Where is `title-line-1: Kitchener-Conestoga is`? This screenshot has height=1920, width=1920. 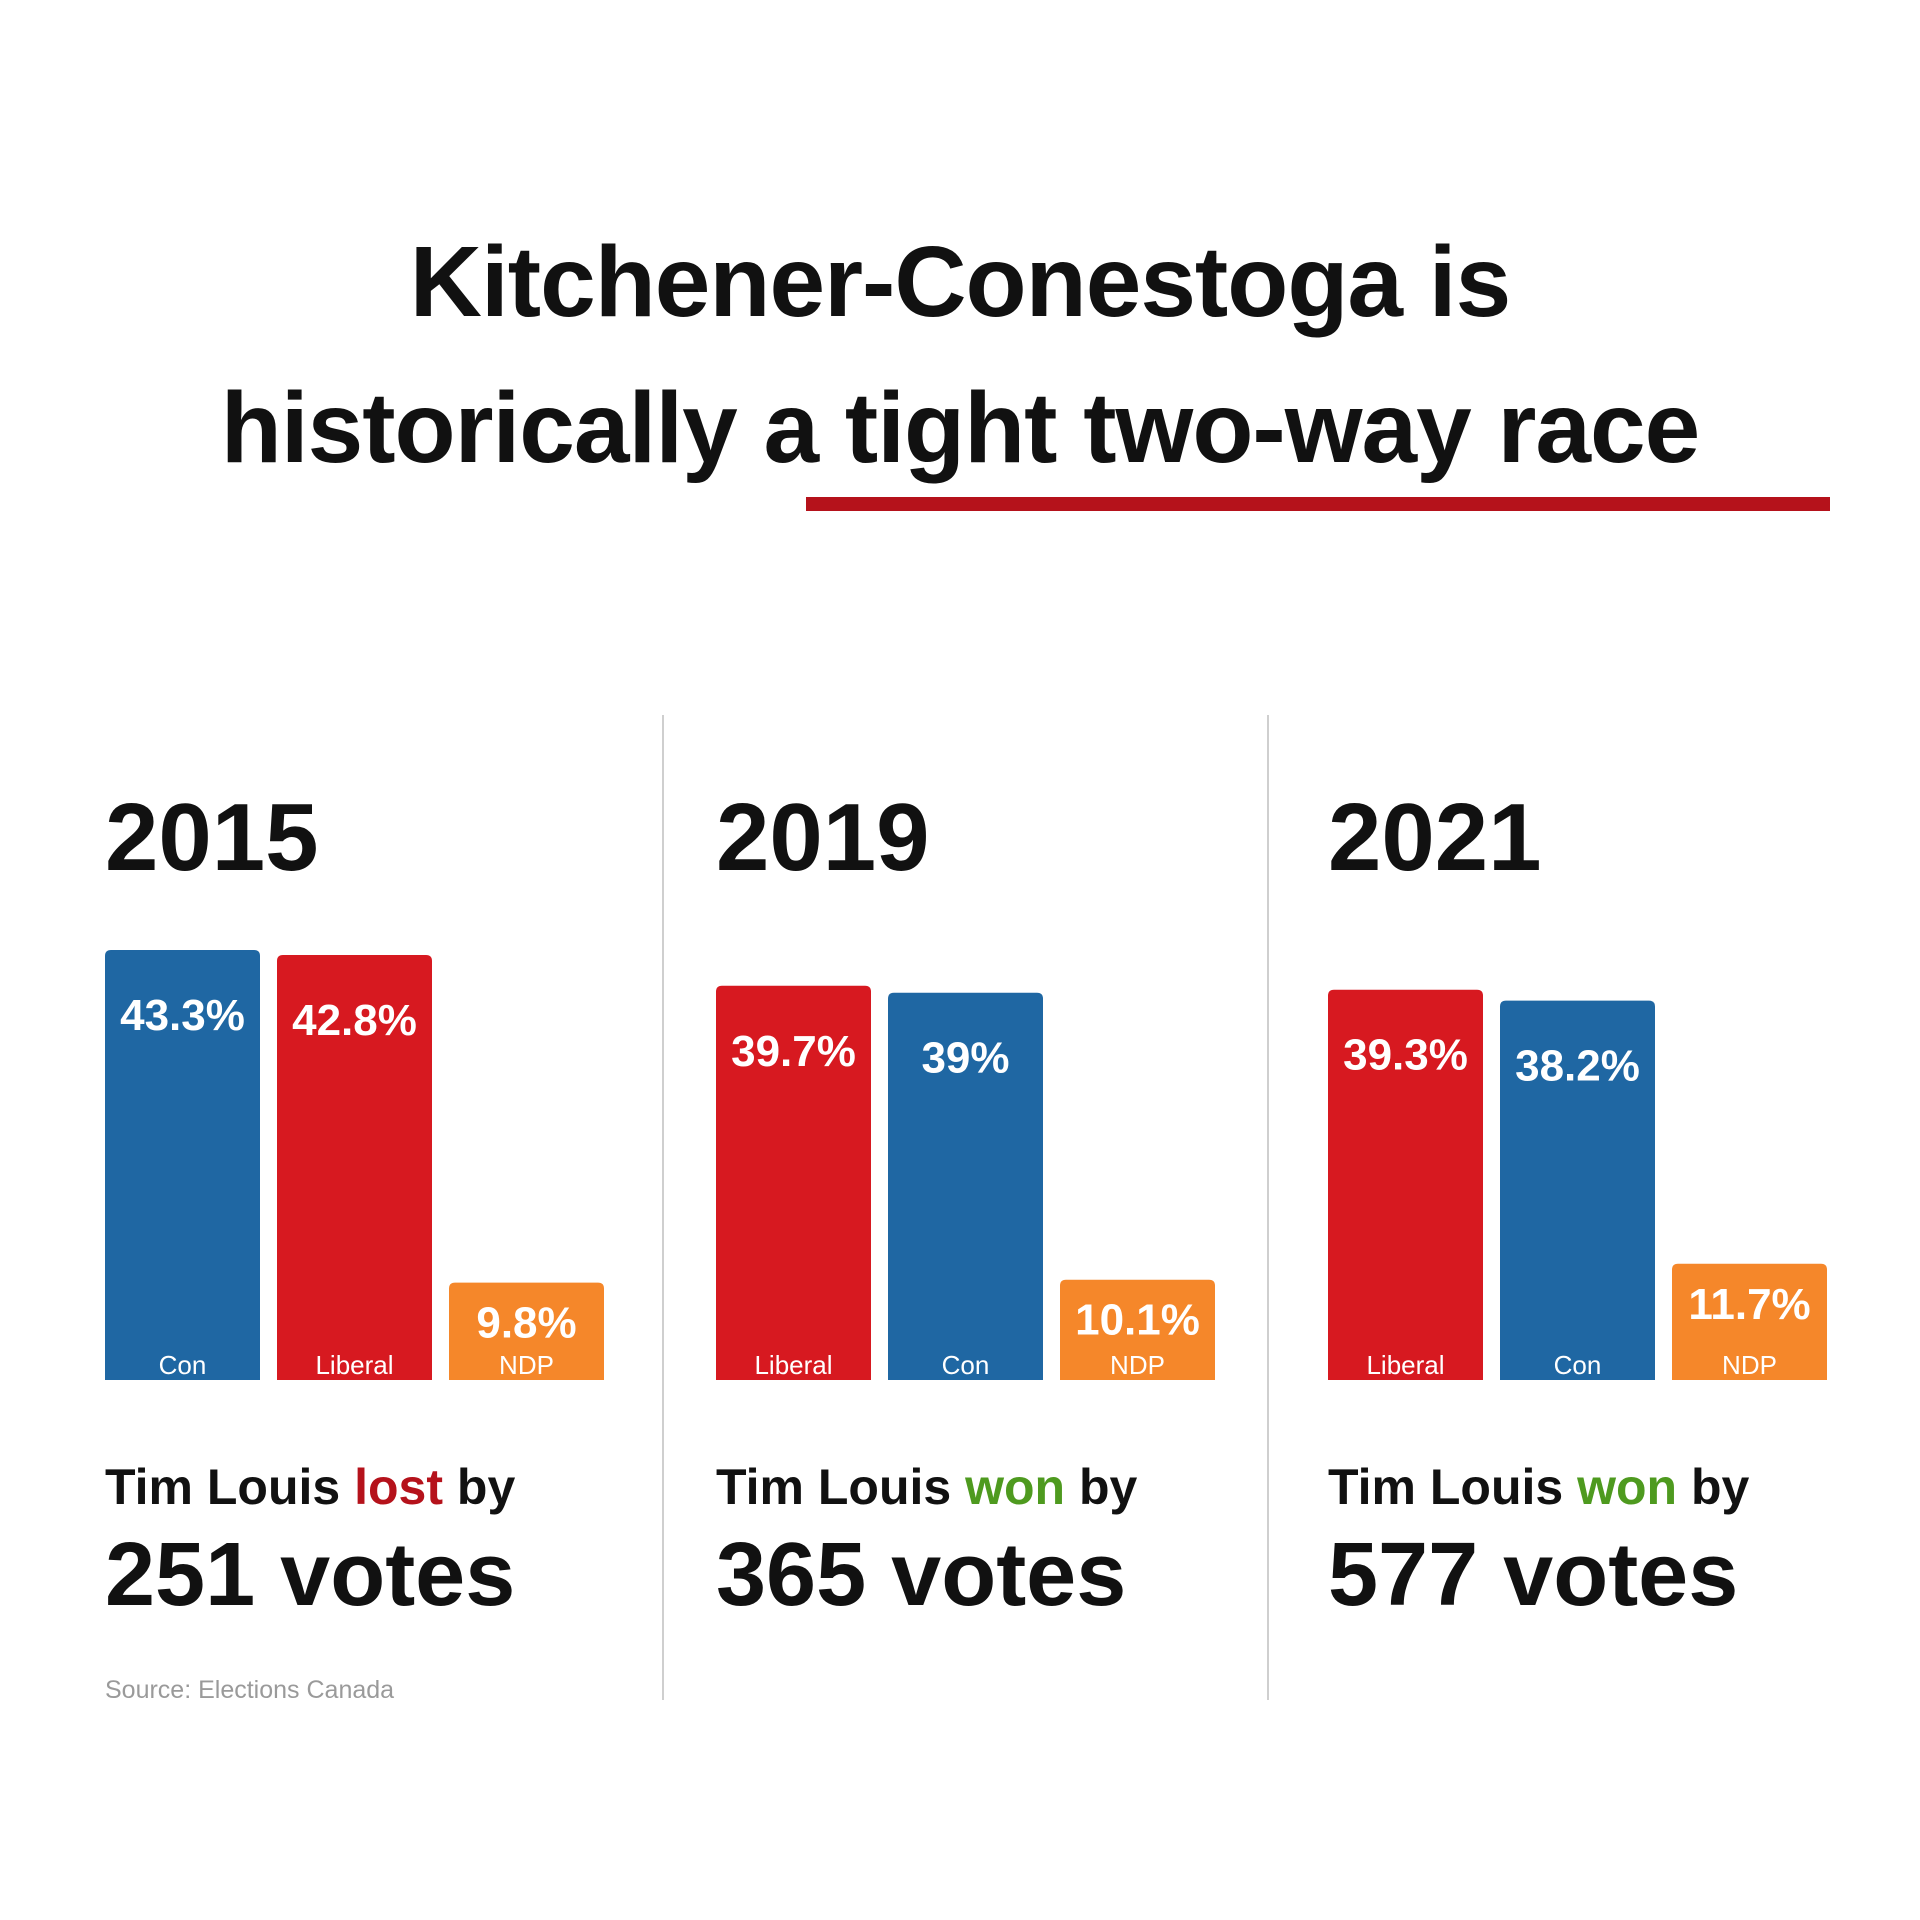 title-line-1: Kitchener-Conestoga is is located at coordinates (960, 282).